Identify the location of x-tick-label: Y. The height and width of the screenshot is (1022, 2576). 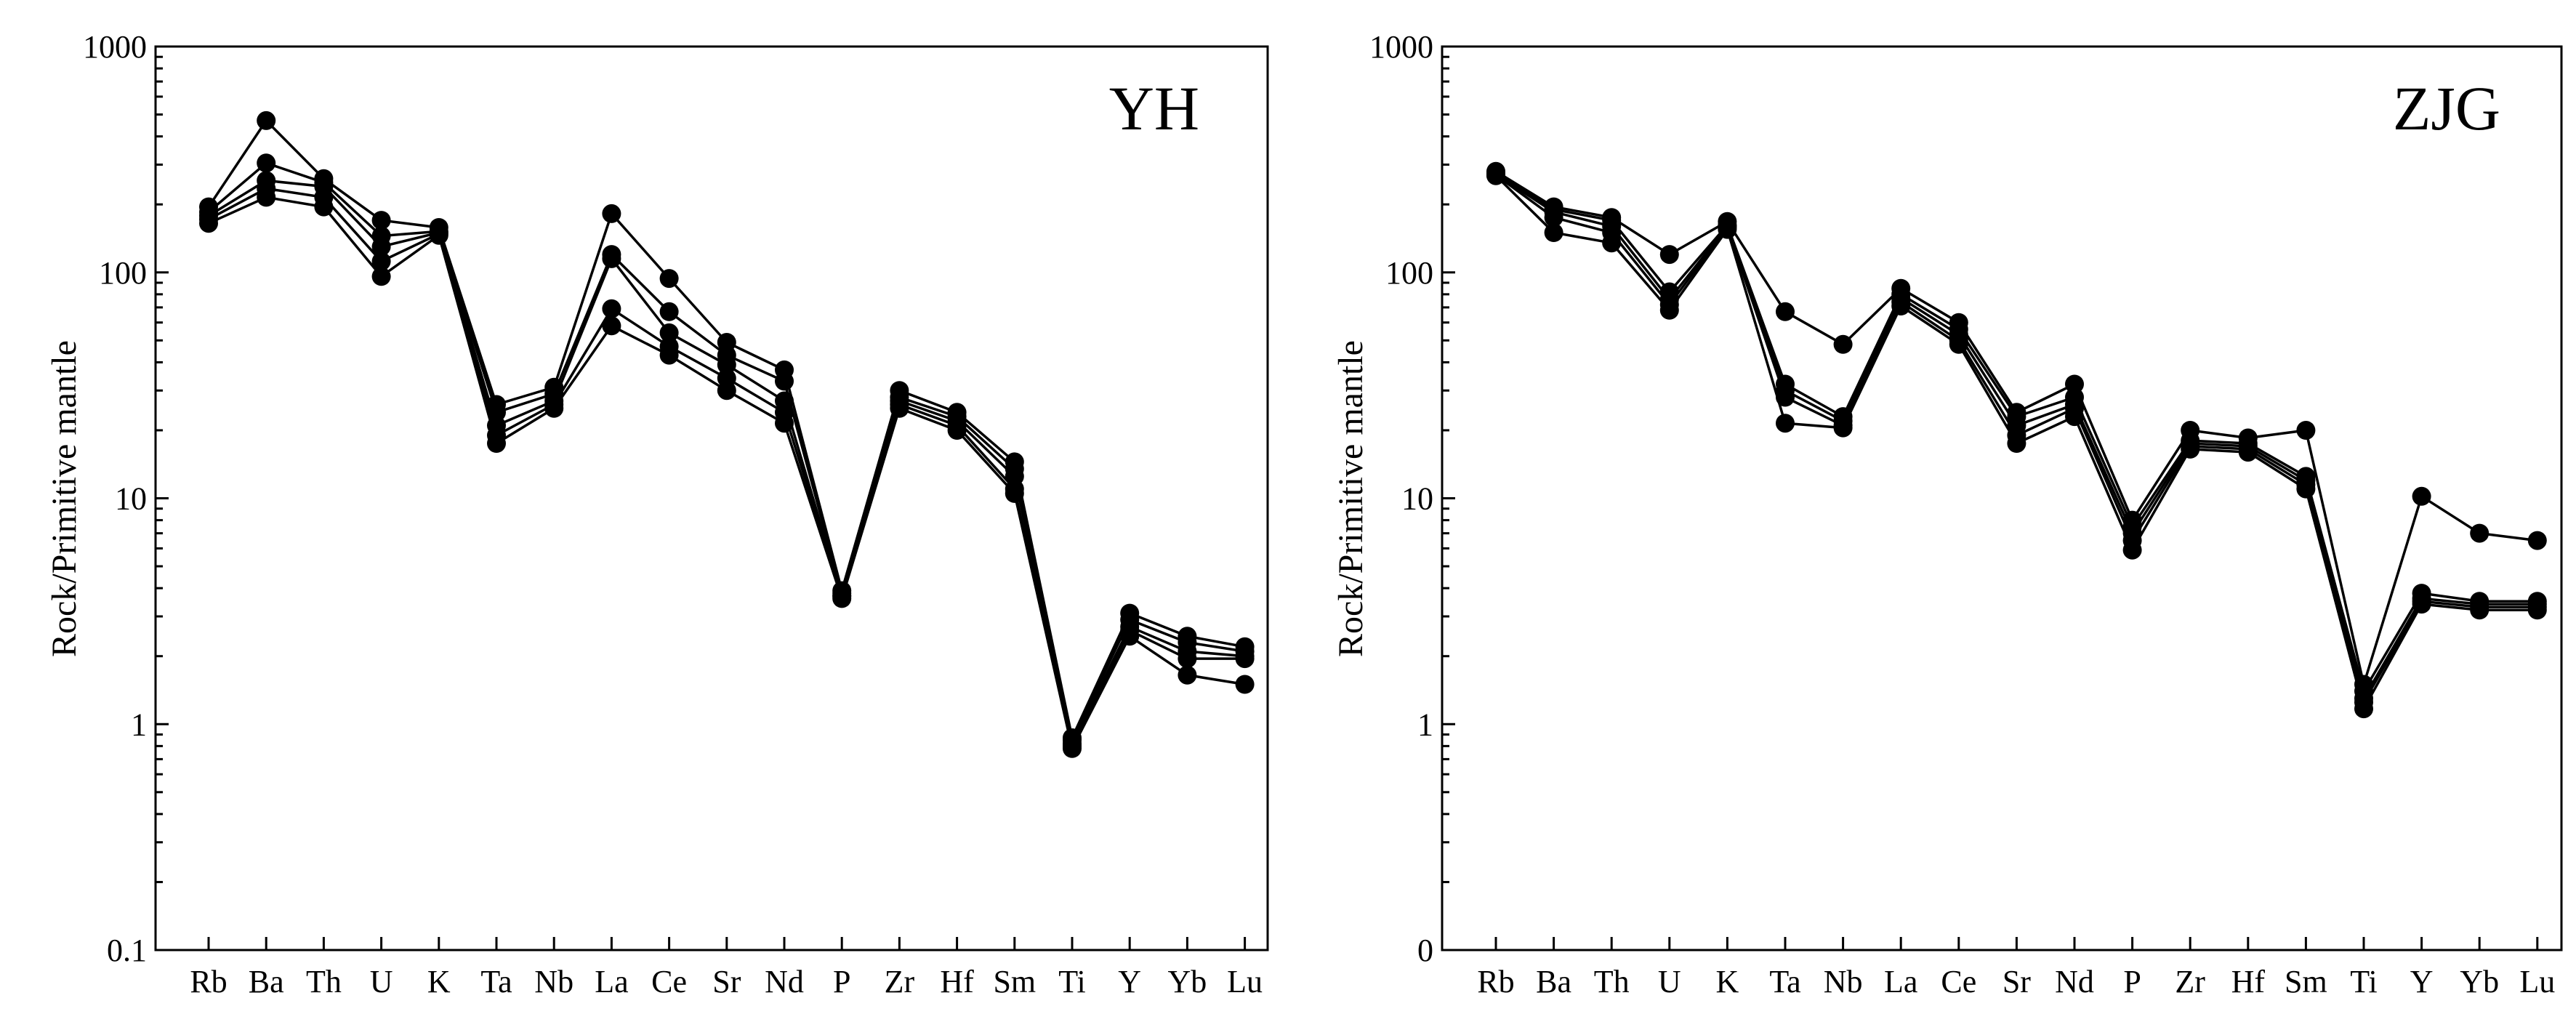
(2422, 981).